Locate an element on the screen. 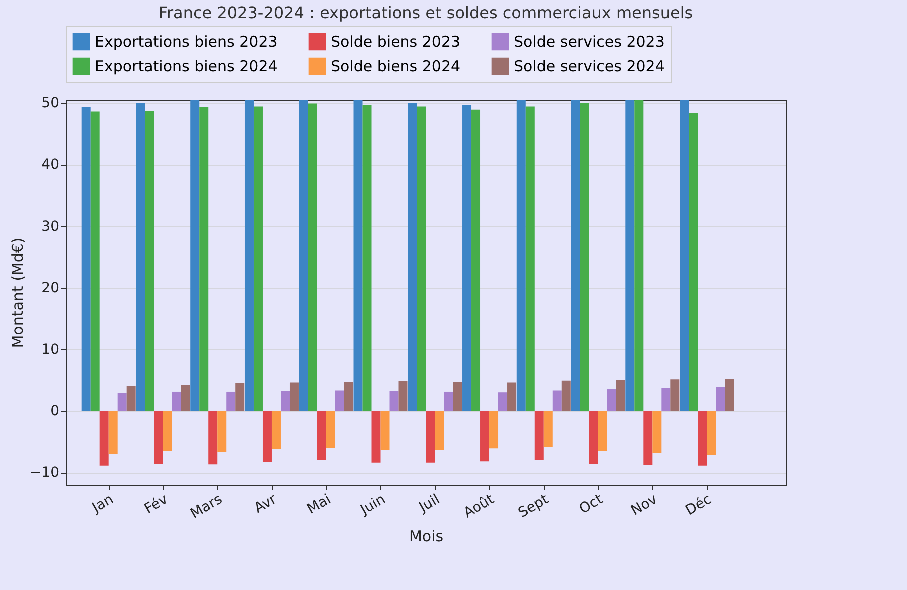 Image resolution: width=907 pixels, height=590 pixels. x-tick-label: Mars is located at coordinates (207, 507).